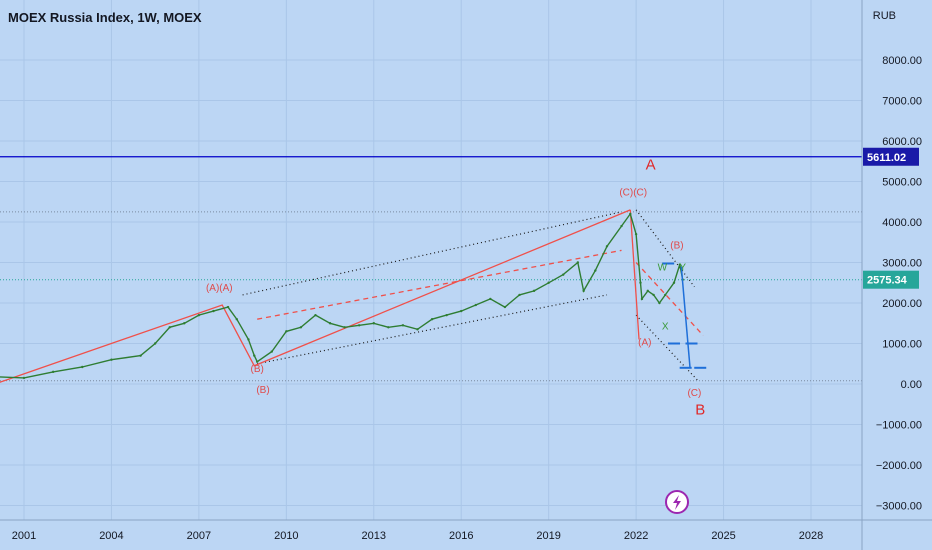  I want to click on chart-title: MOEX Russia Index, 1W, MOEX, so click(105, 17).